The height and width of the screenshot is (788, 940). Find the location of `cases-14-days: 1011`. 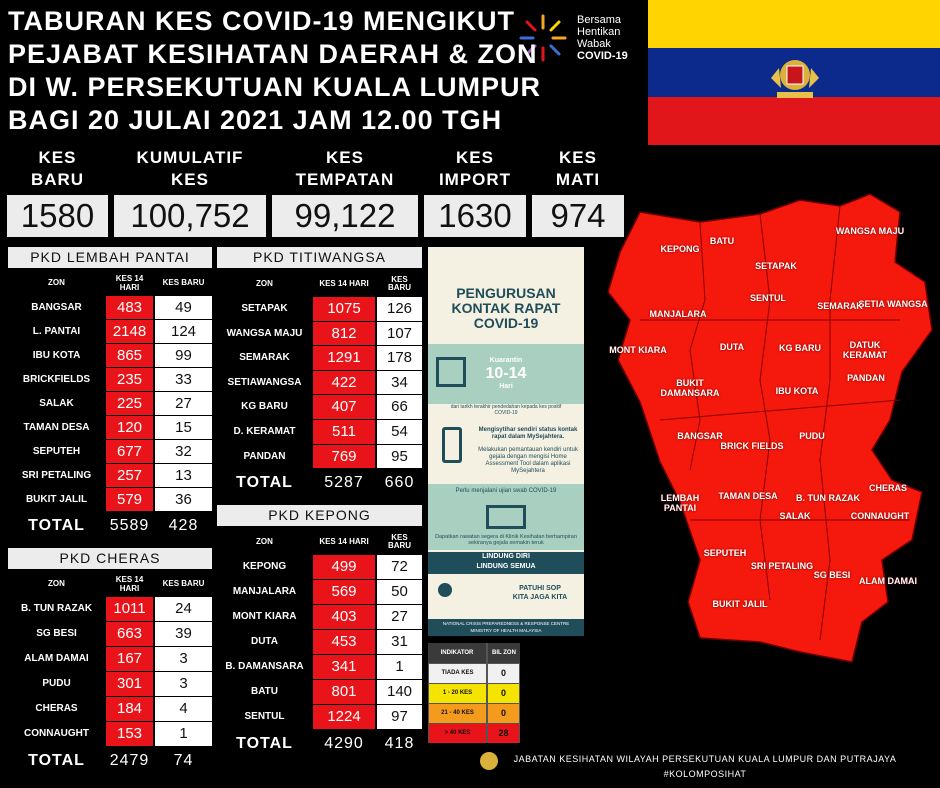

cases-14-days: 1011 is located at coordinates (129, 609).